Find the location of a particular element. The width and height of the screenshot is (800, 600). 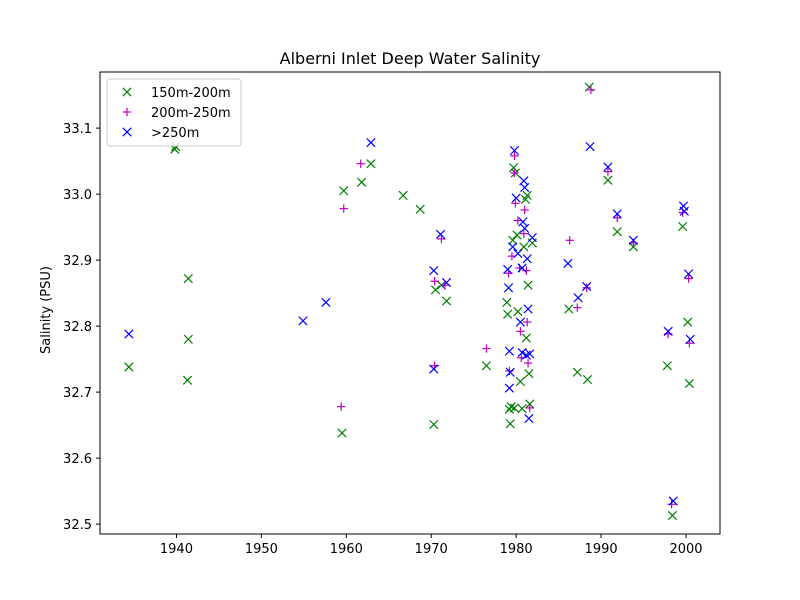

y-tick-label: 32.8 is located at coordinates (77, 327).